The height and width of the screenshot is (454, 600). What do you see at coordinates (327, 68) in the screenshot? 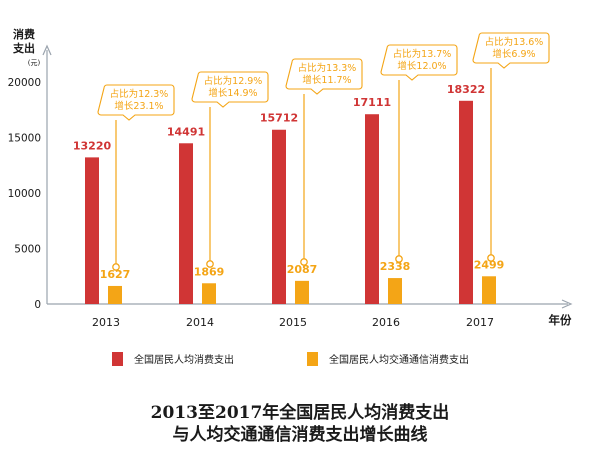
I see `callout-share-text: 占比为13.3%` at bounding box center [327, 68].